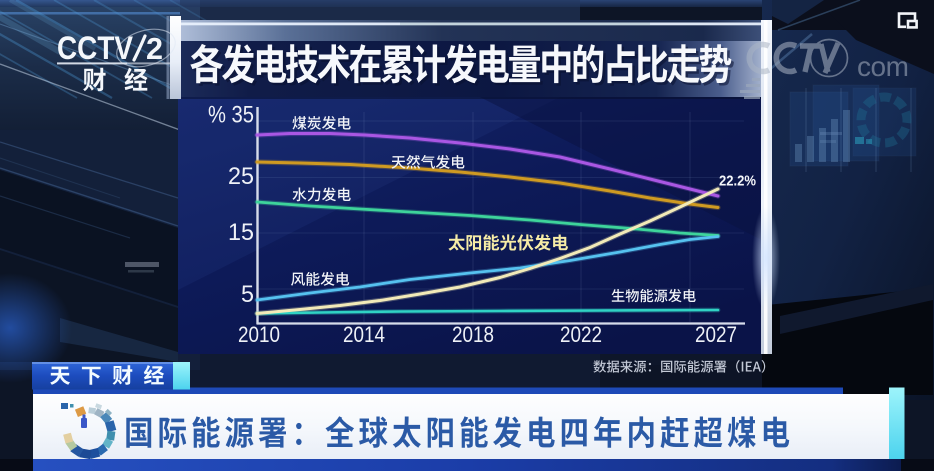 This screenshot has width=934, height=471. I want to click on svg-text: 22.2%, so click(737, 181).